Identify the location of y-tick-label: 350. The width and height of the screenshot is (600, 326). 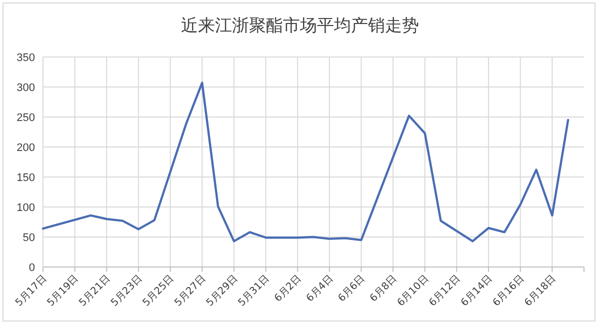
(25, 58).